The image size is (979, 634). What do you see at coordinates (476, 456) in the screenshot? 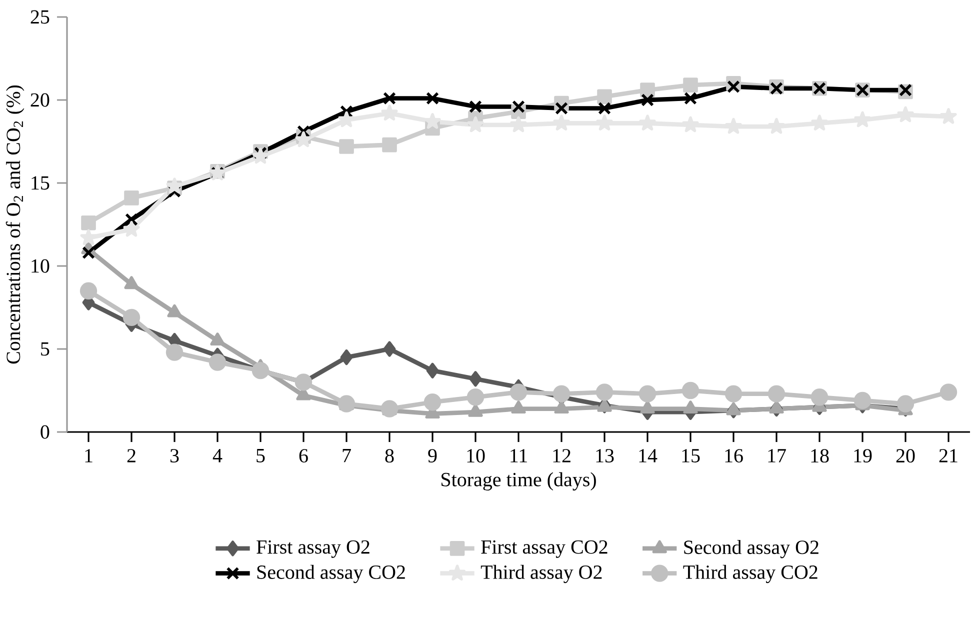
I see `x-tick-label: 10` at bounding box center [476, 456].